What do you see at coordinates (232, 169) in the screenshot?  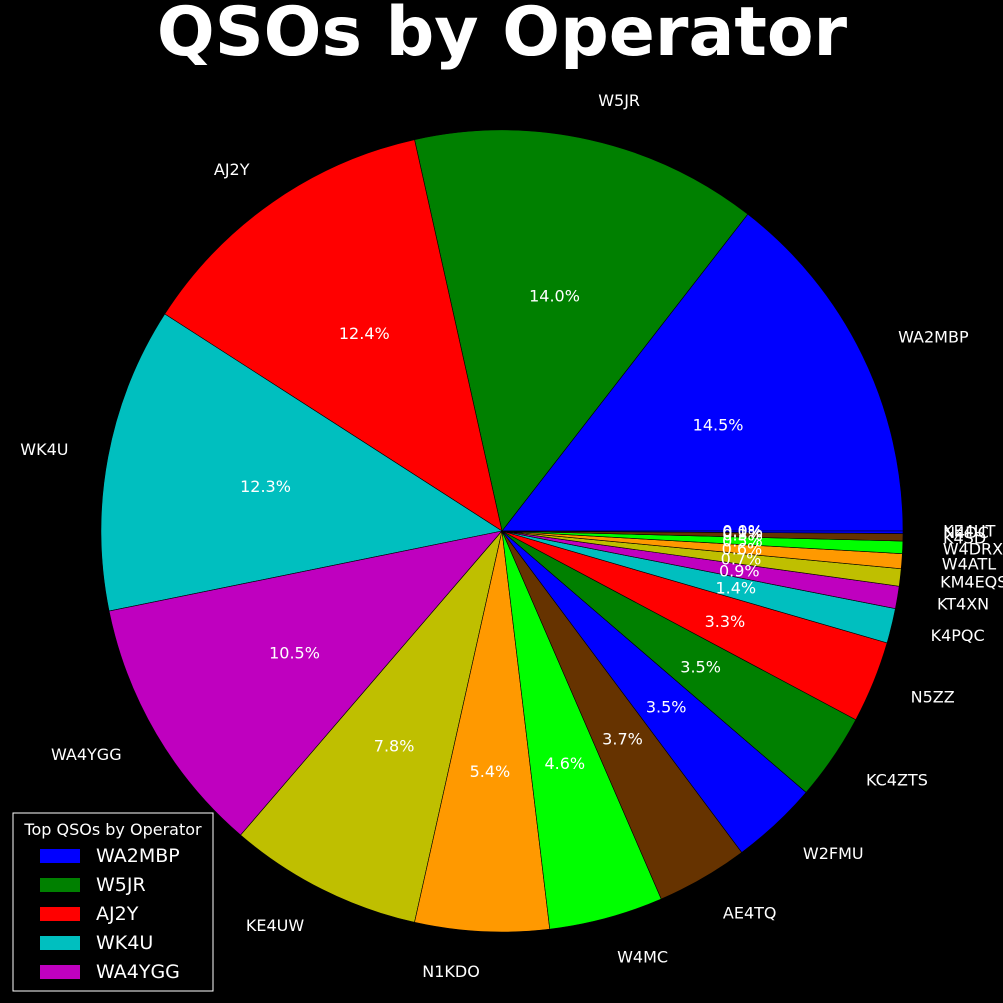 I see `slice-label-aj2y: AJ2Y` at bounding box center [232, 169].